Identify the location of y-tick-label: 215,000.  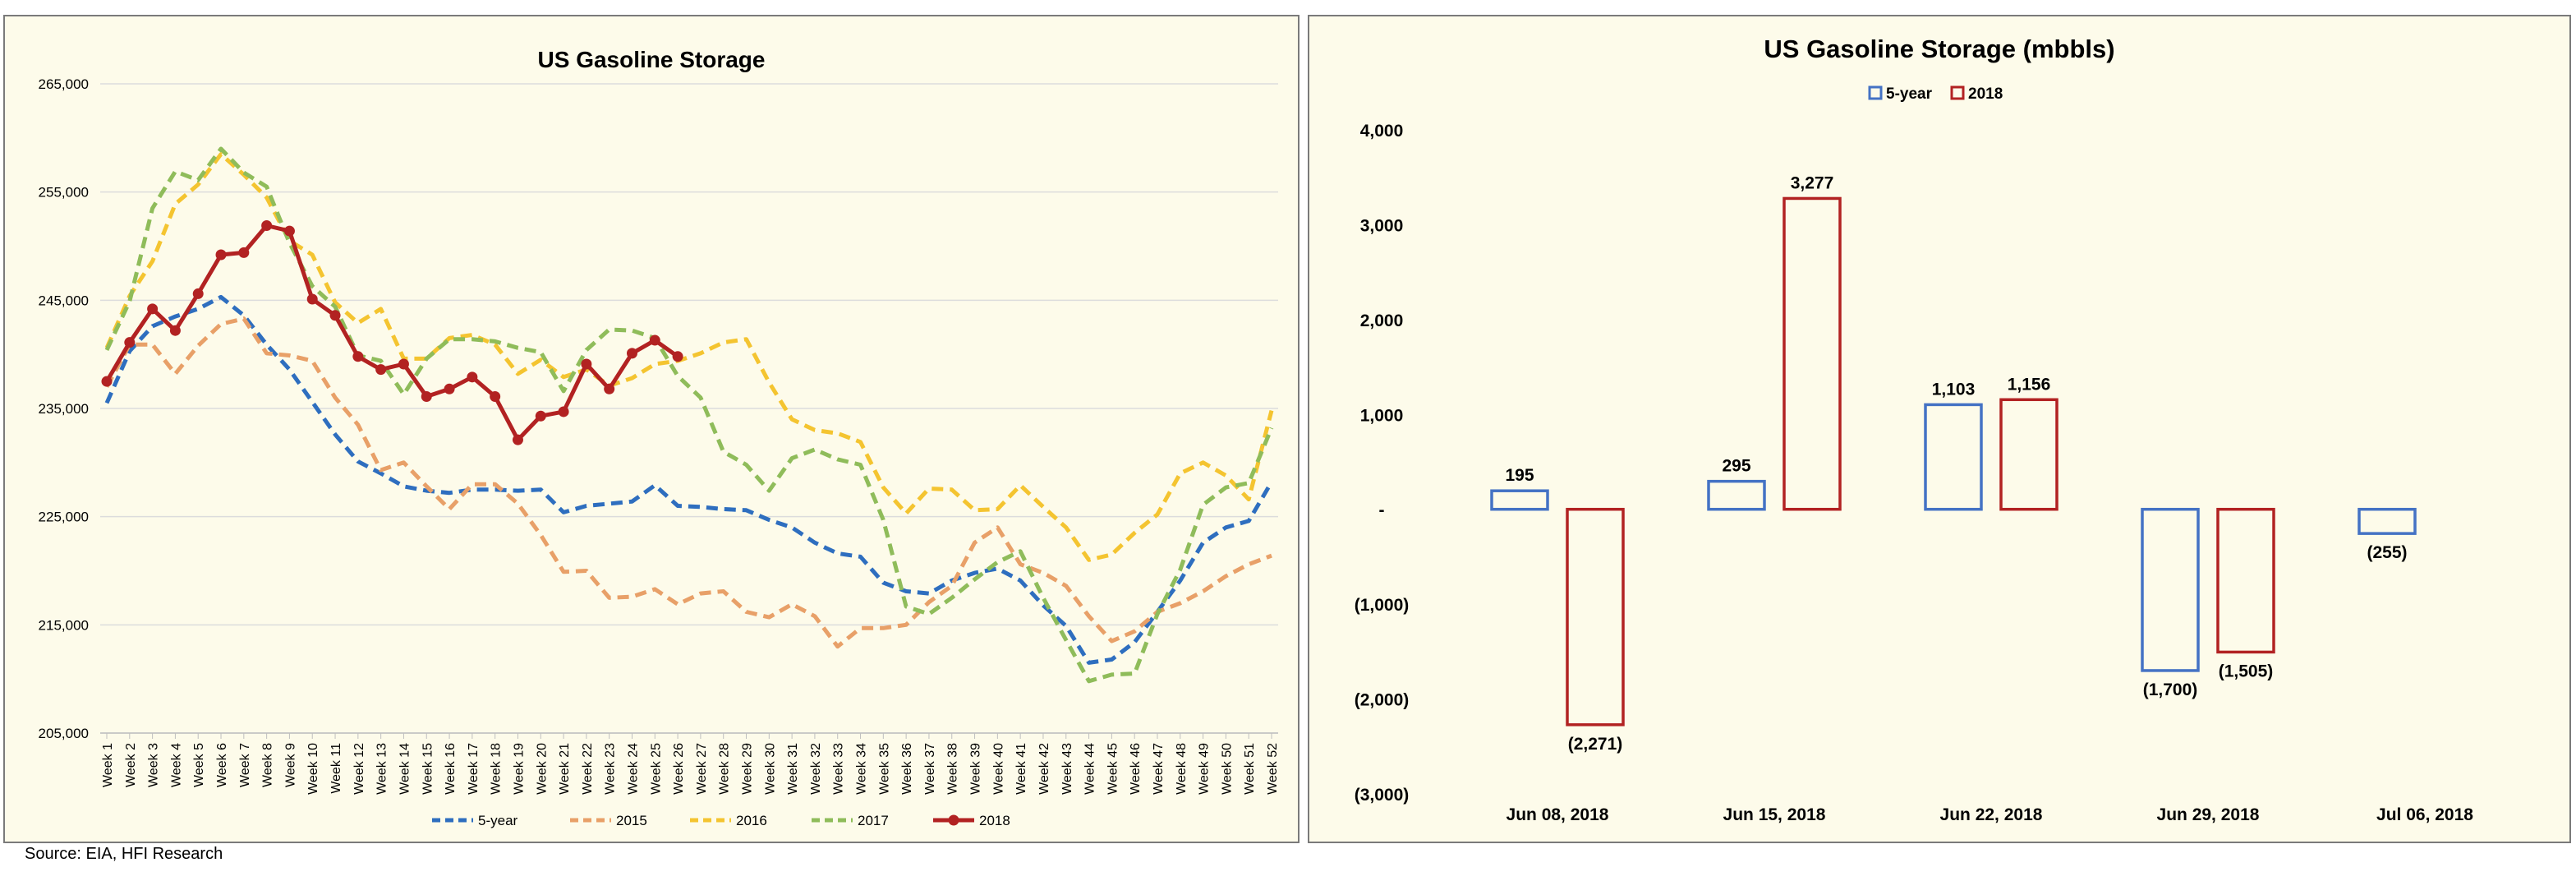
(64, 625).